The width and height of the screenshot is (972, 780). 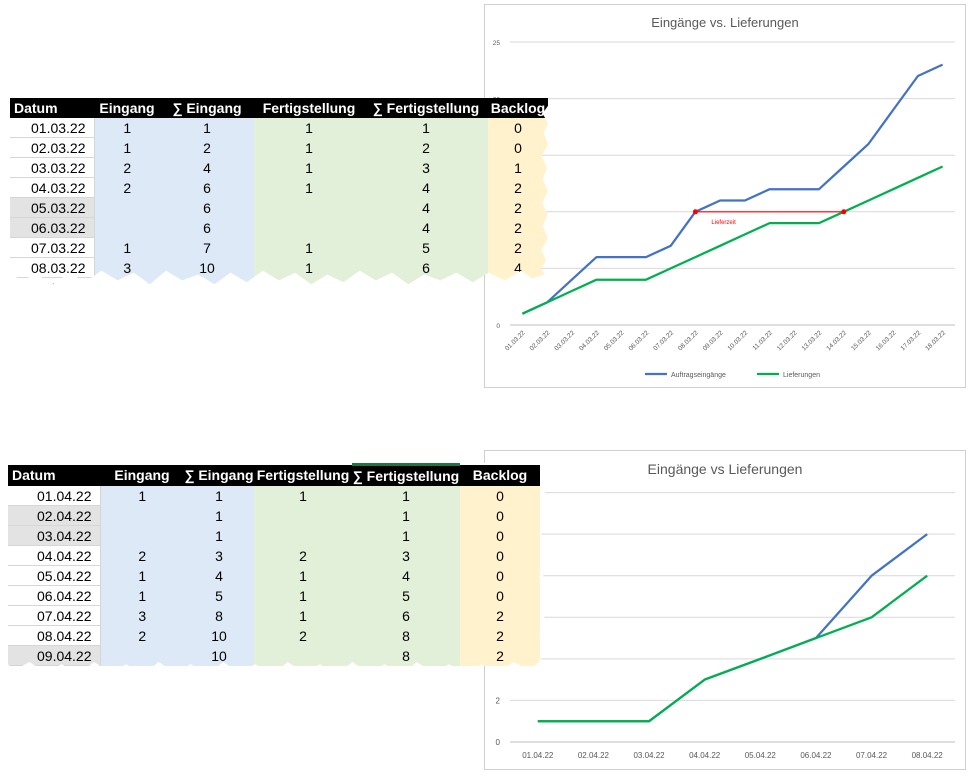 I want to click on cell-date: 04.03.22, so click(x=52, y=187).